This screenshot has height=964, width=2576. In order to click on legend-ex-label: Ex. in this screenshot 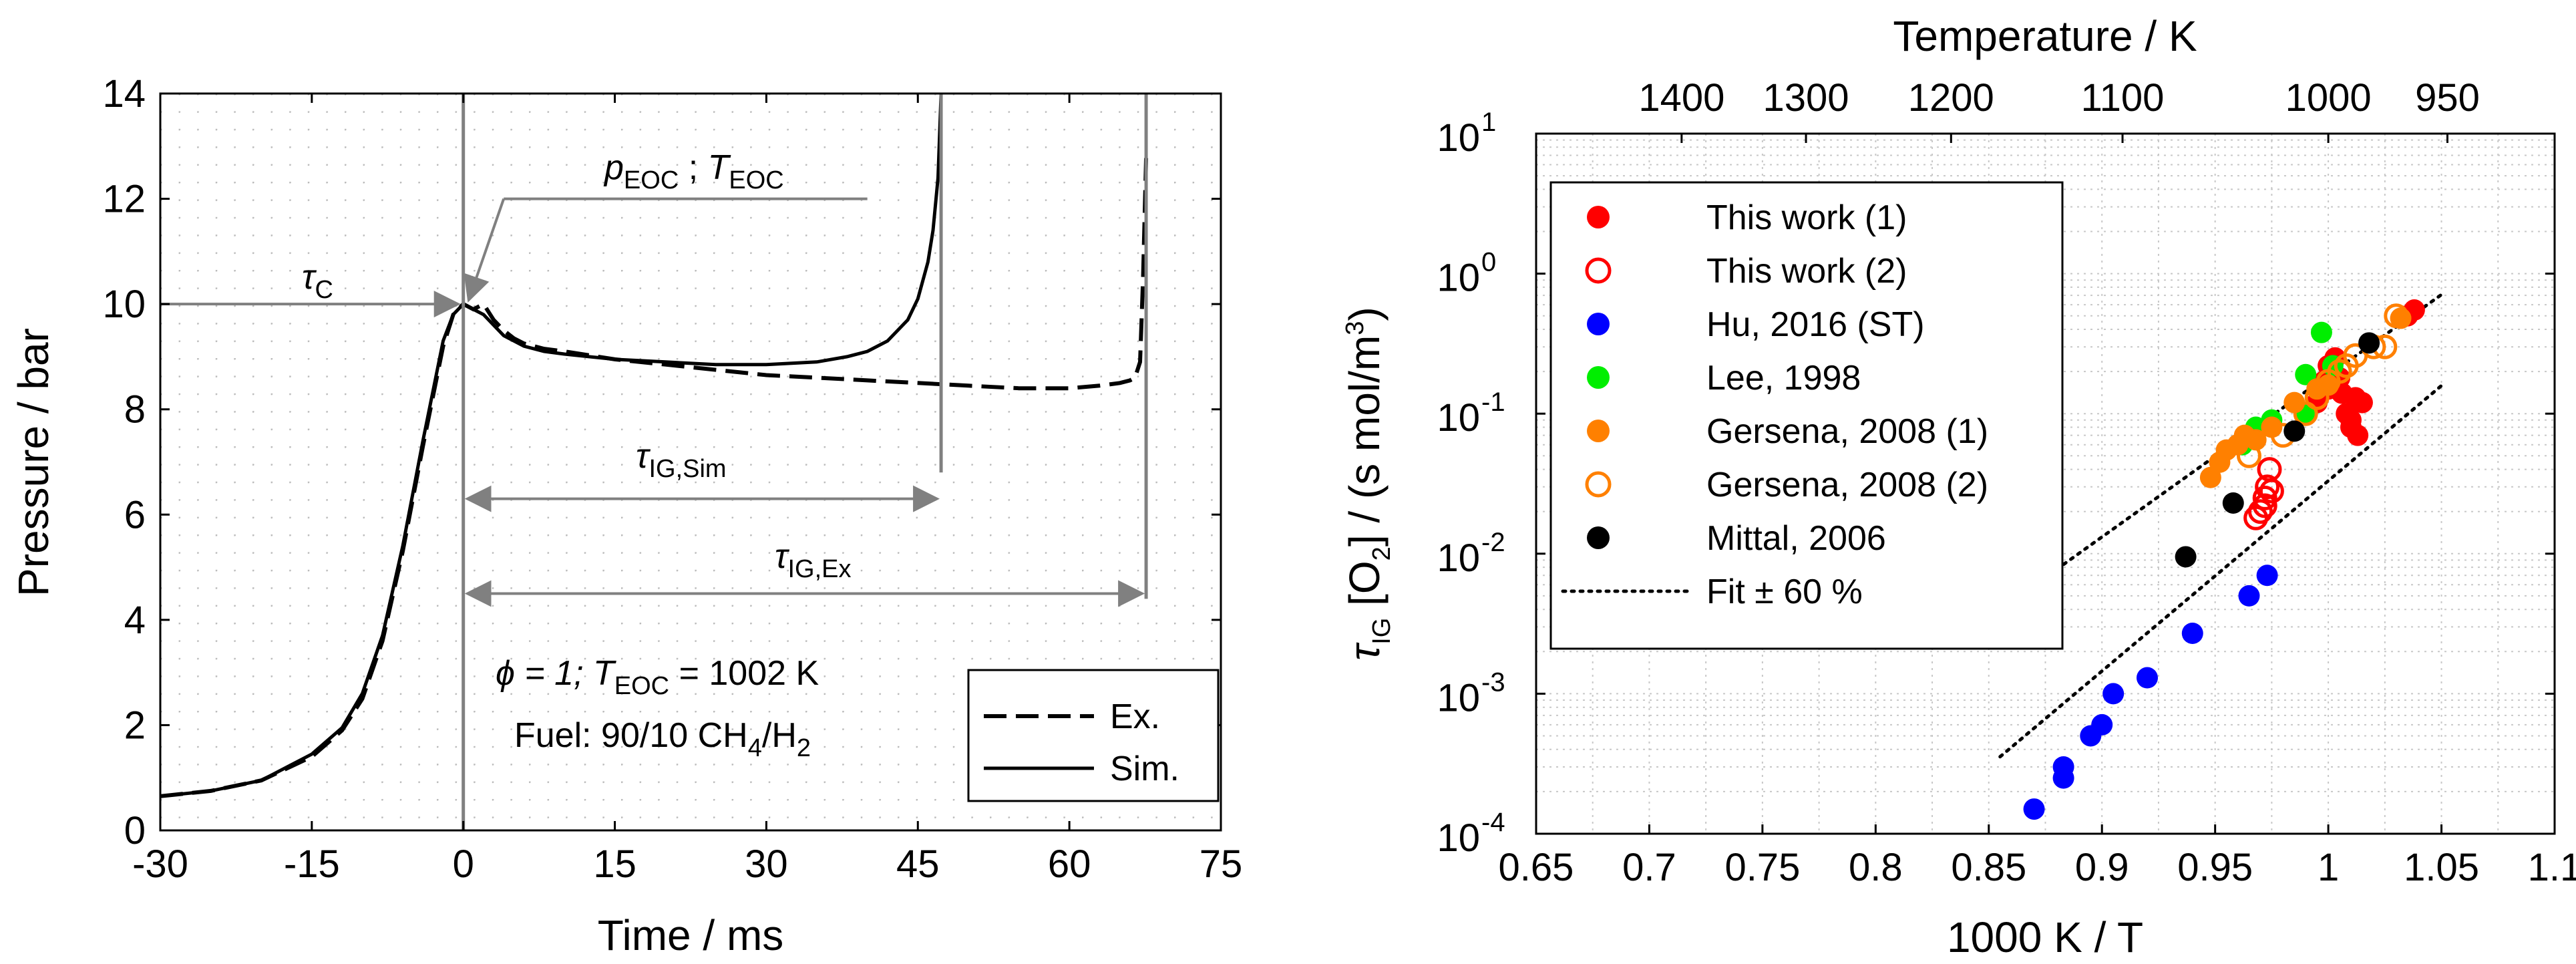, I will do `click(1135, 716)`.